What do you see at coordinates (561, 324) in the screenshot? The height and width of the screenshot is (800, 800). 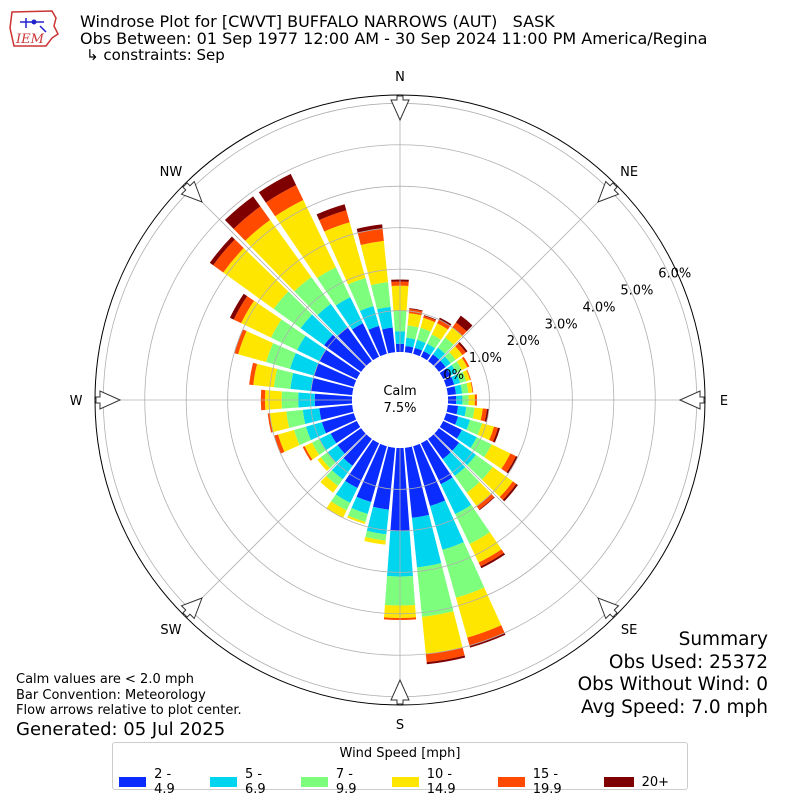 I see `radial-tick-label: 3.0%` at bounding box center [561, 324].